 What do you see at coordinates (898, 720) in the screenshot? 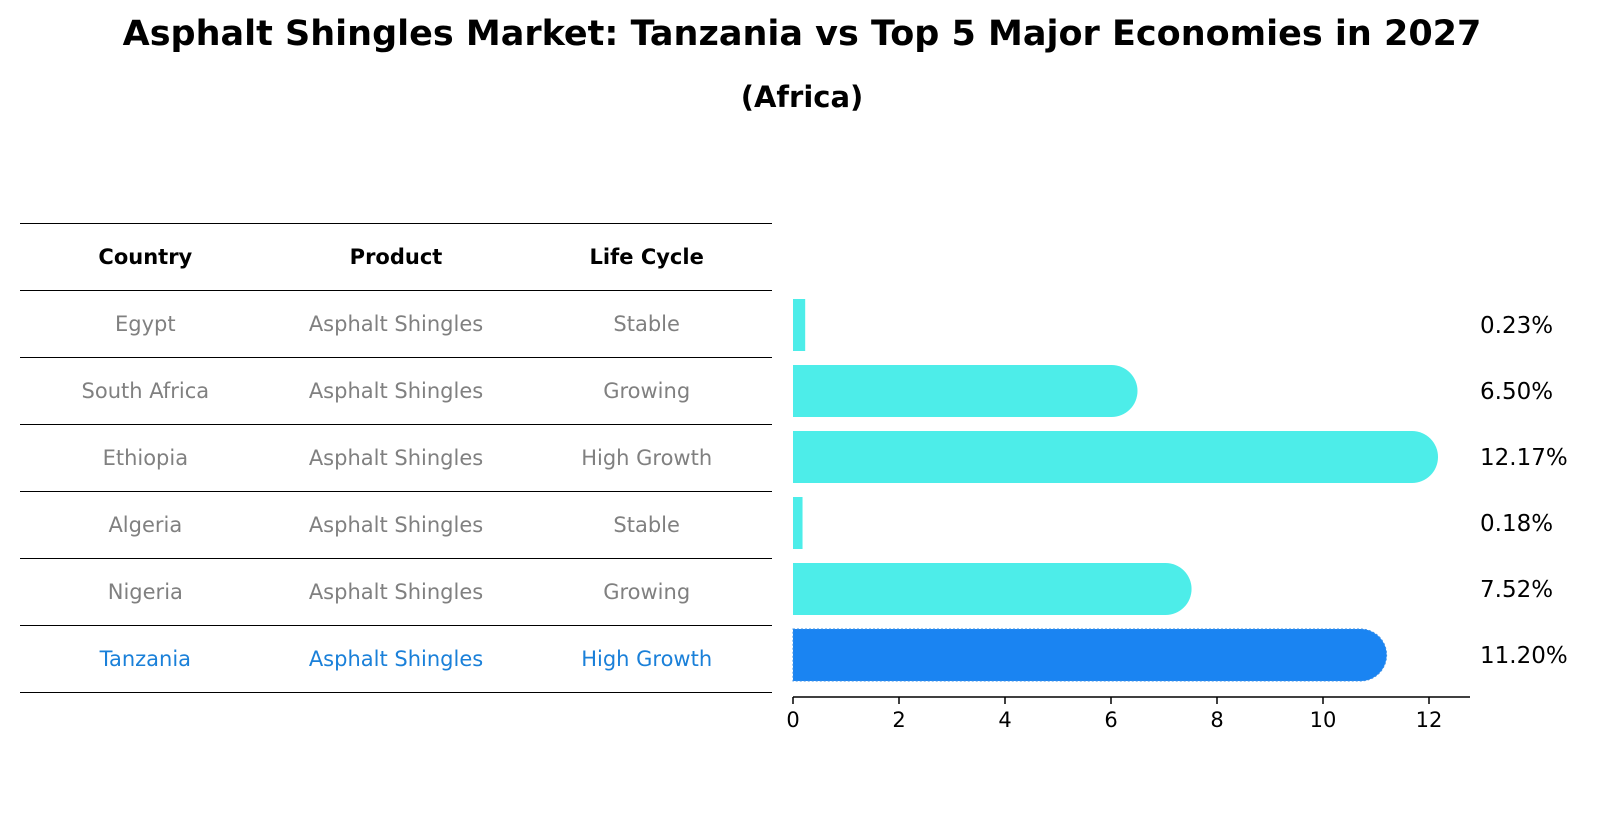
I see `x-tick-label: 2` at bounding box center [898, 720].